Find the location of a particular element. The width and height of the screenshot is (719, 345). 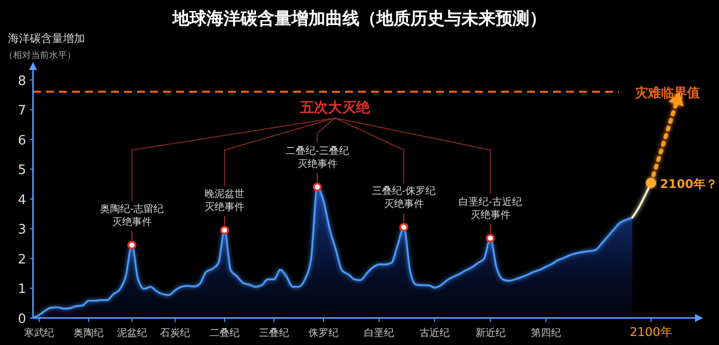

y-tick-label: 3 is located at coordinates (22, 230).